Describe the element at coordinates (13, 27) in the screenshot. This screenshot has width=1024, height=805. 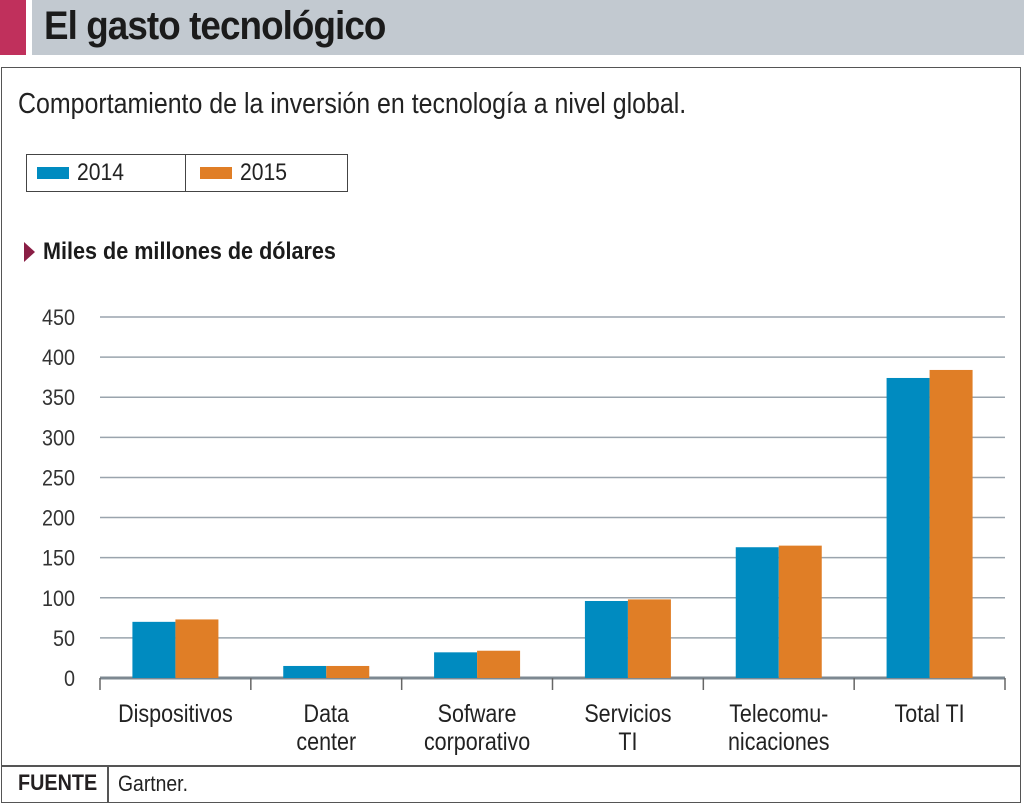
I see `header-accent` at that location.